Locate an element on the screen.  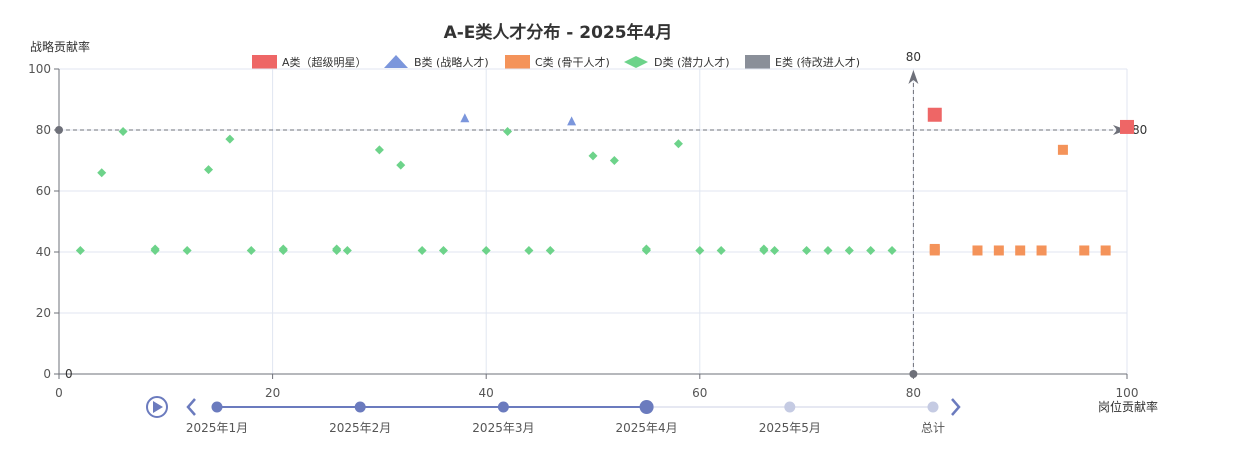
x-tick-label: 0 is located at coordinates (59, 393).